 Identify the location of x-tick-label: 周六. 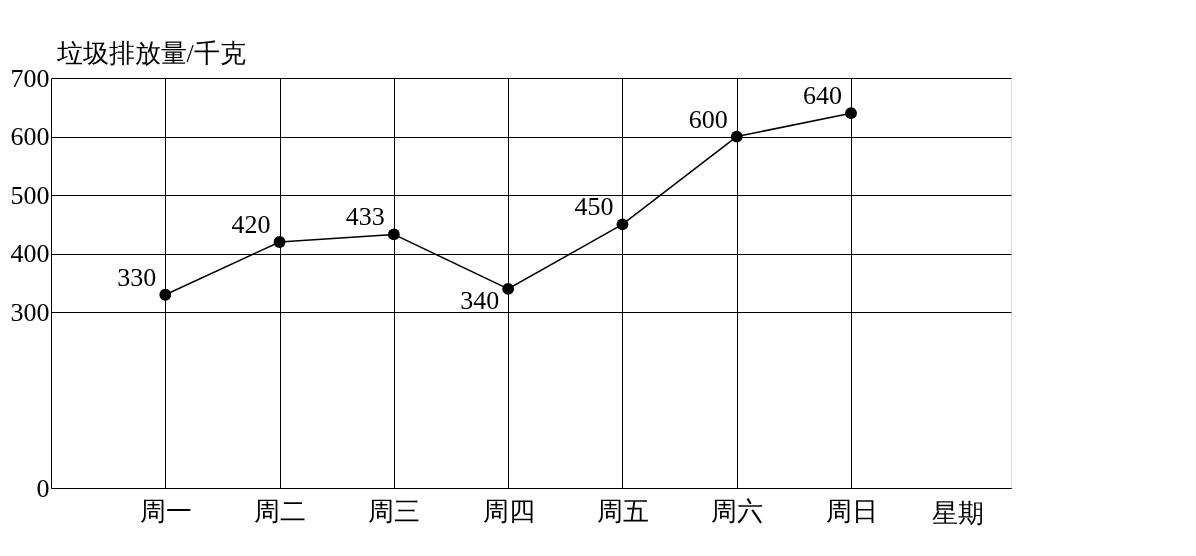
(737, 511).